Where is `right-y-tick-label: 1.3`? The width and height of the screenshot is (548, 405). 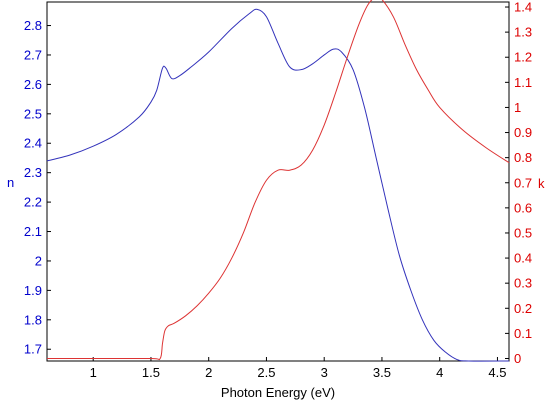
right-y-tick-label: 1.3 is located at coordinates (523, 32).